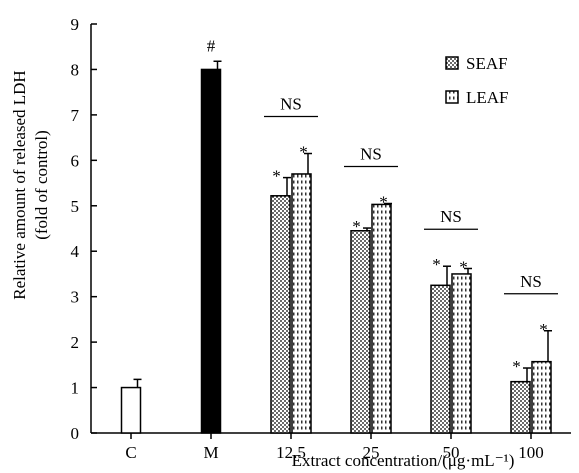 This screenshot has width=579, height=473. I want to click on legend-swatch-leaf, so click(452, 97).